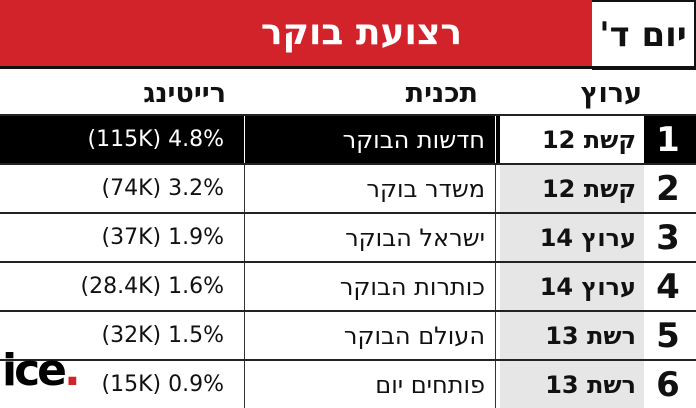  What do you see at coordinates (162, 384) in the screenshot?
I see `rating-value: (15K) 0.9%` at bounding box center [162, 384].